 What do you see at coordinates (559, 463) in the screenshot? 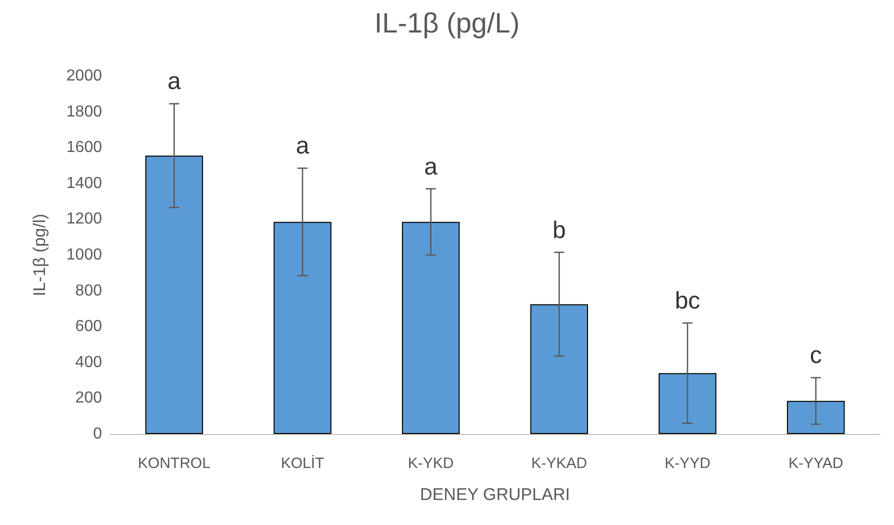
I see `x-tick-label: K-YKAD` at bounding box center [559, 463].